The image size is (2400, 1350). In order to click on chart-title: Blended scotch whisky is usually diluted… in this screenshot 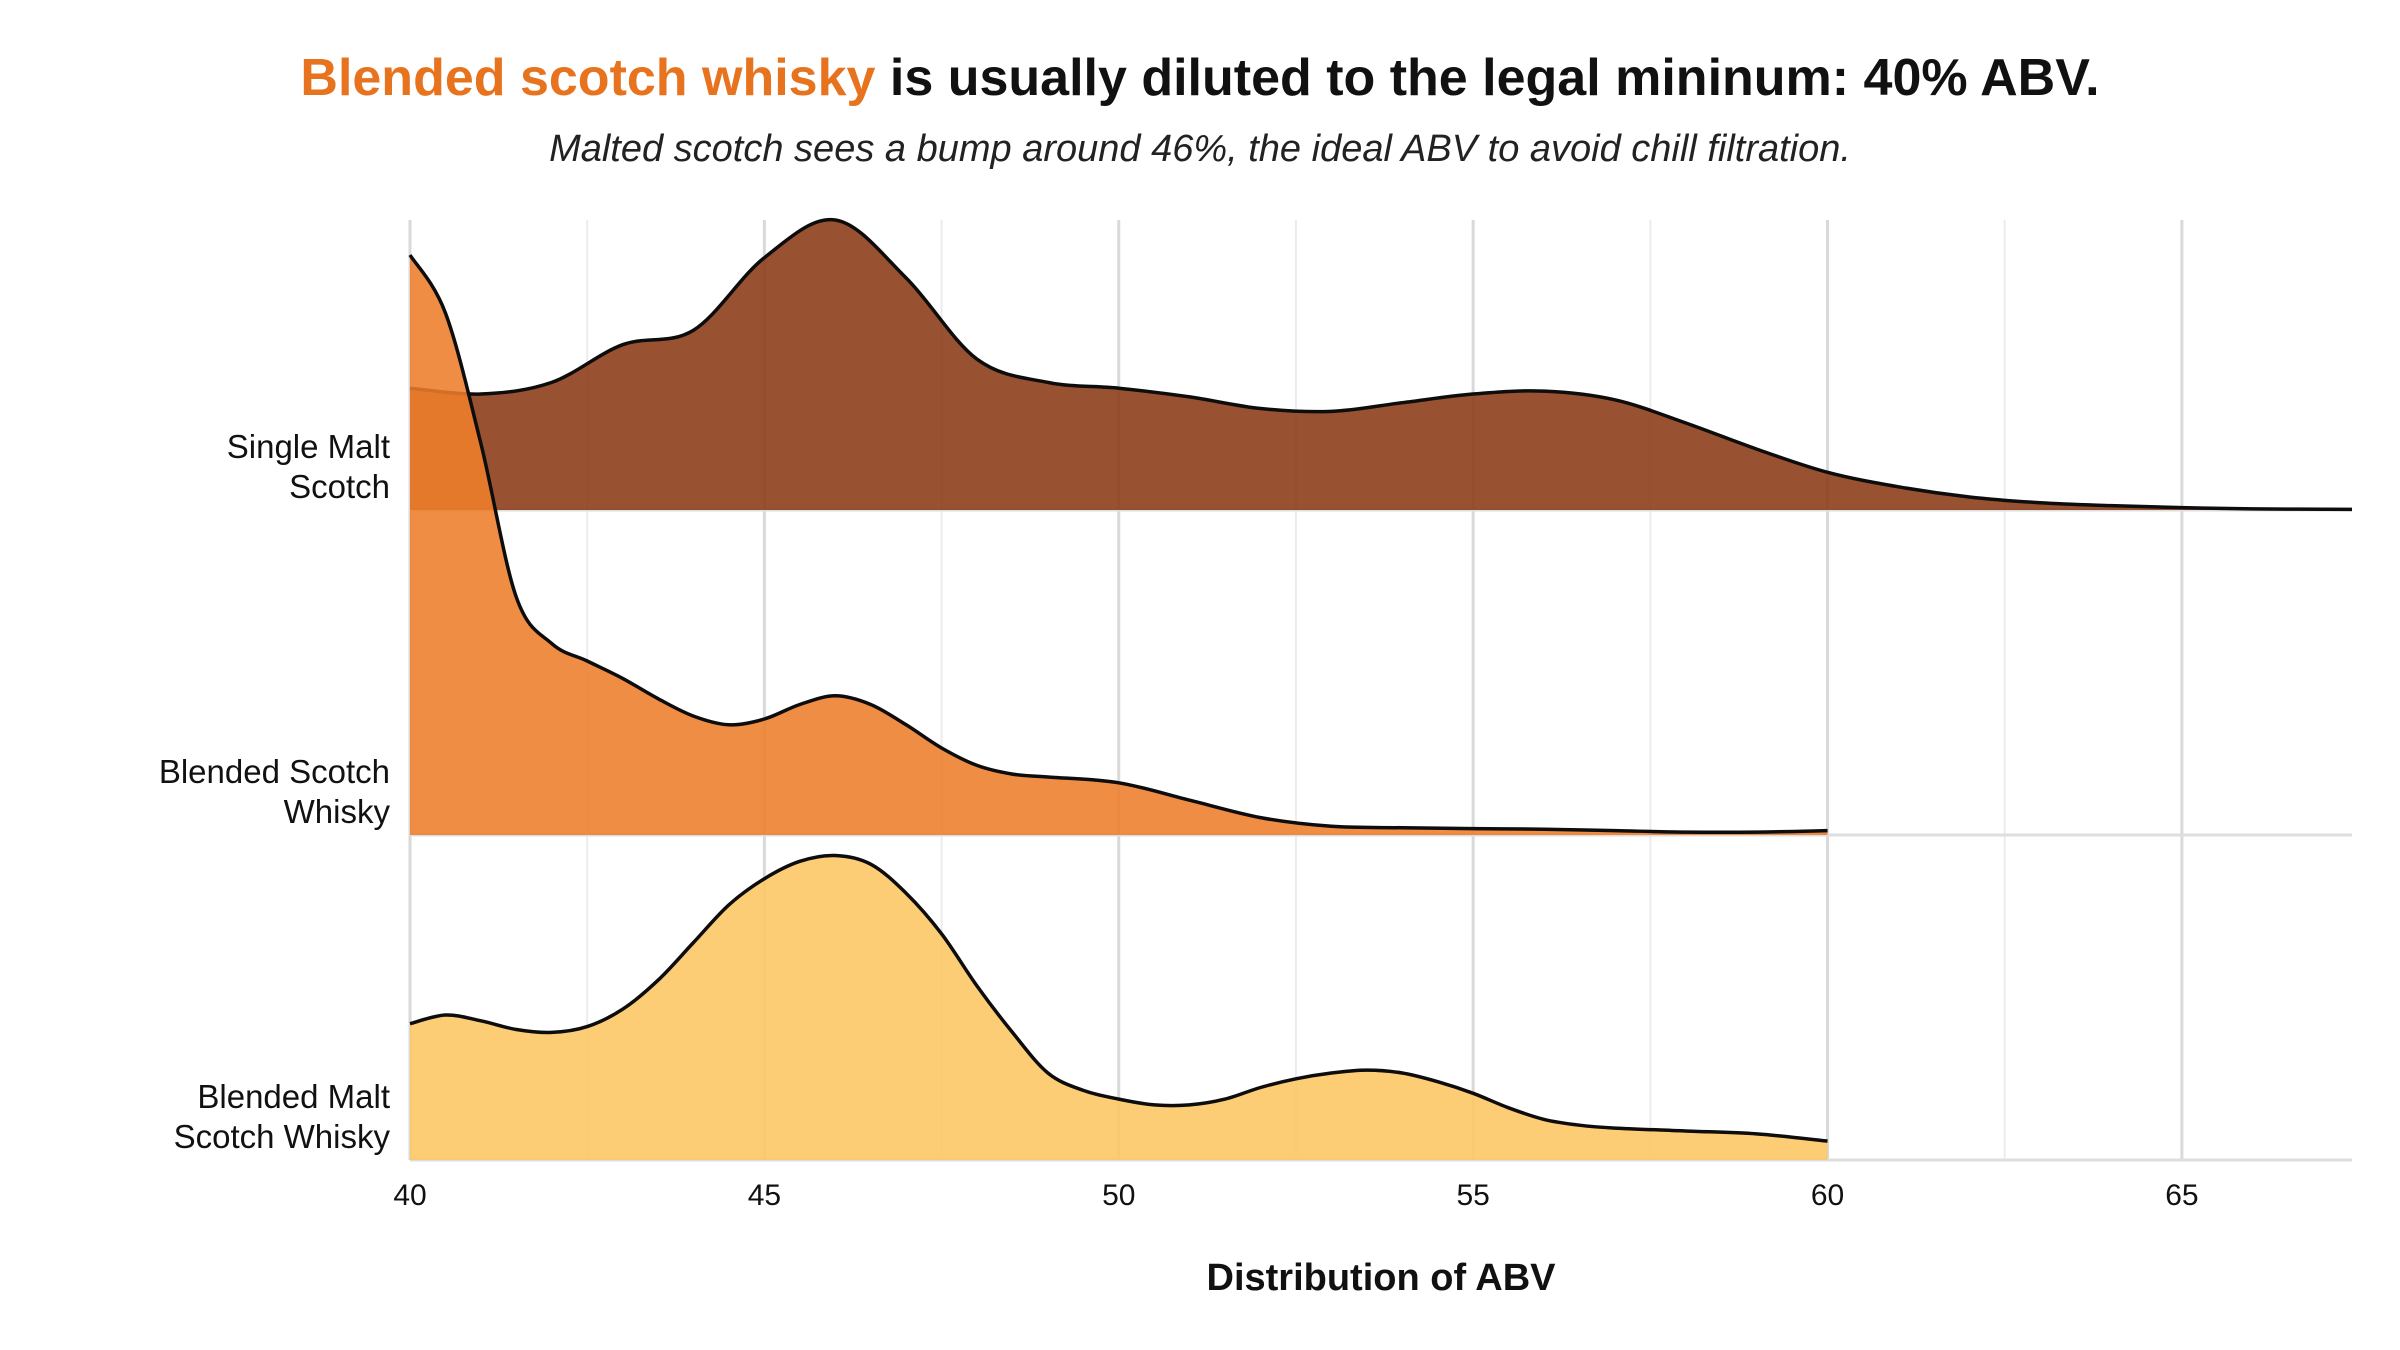, I will do `click(1200, 78)`.